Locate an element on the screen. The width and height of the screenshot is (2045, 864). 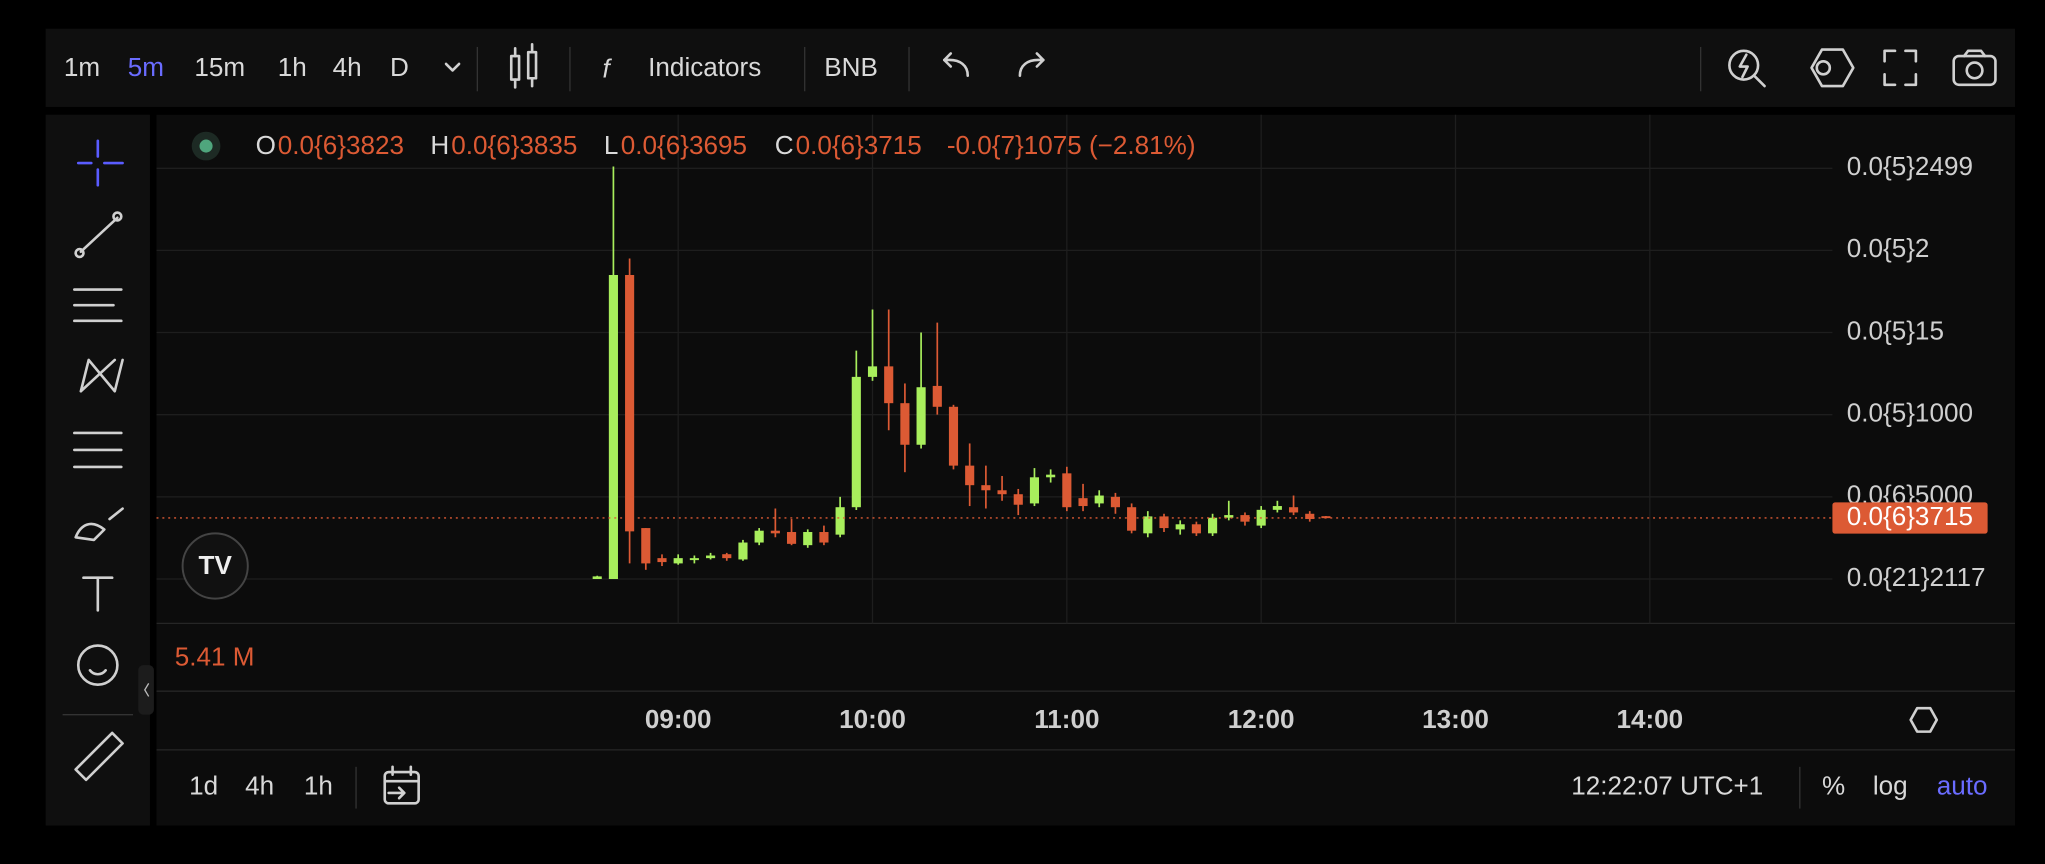
settings-button-dot is located at coordinates (1823, 67).